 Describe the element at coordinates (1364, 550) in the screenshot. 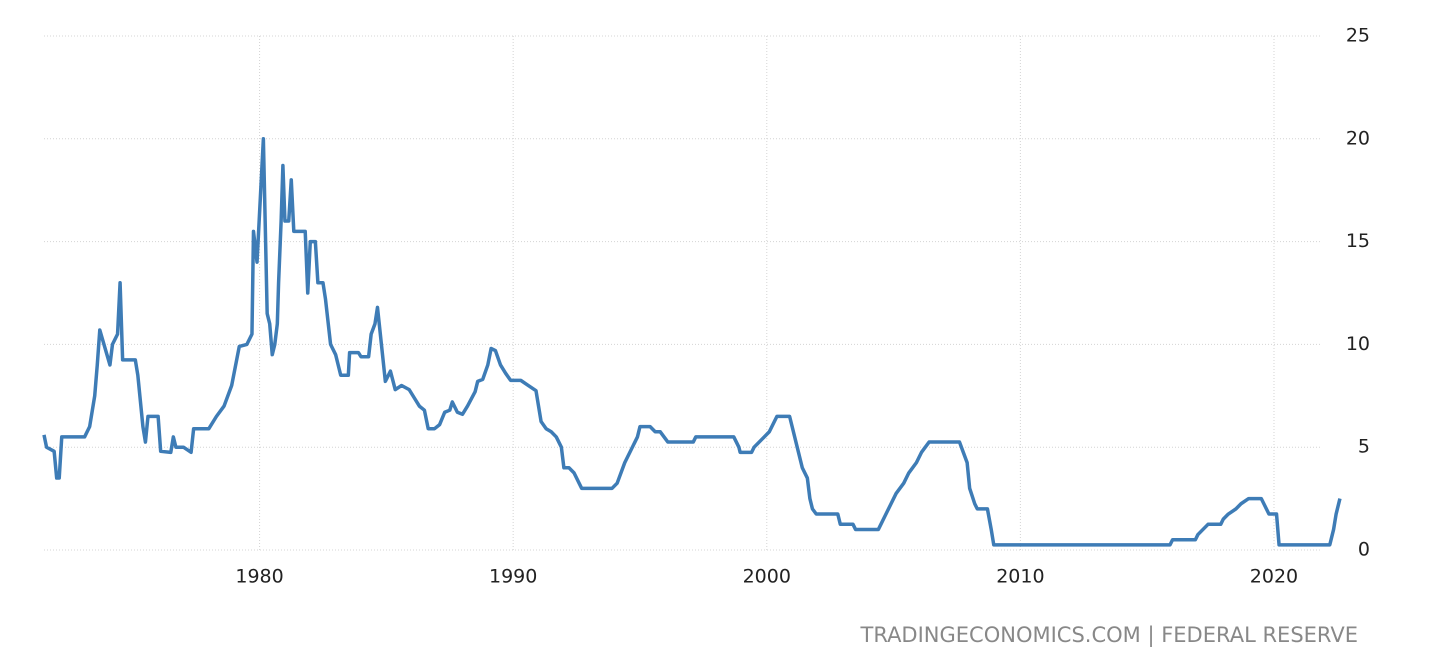

I see `y-tick-label: 0` at that location.